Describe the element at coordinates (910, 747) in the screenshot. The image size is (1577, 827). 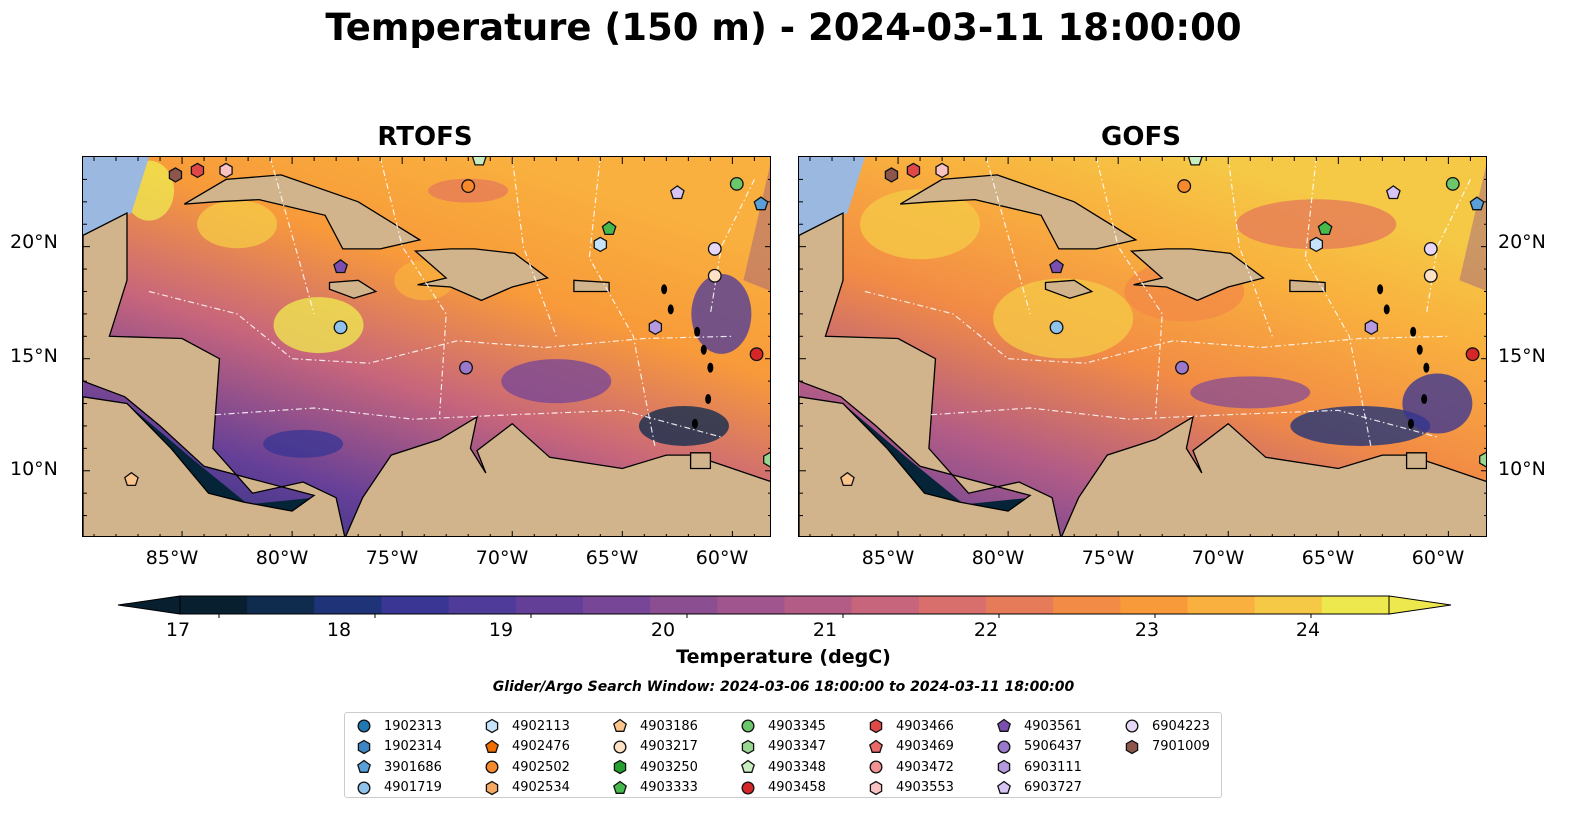
I see `legend-item: 4903469` at that location.